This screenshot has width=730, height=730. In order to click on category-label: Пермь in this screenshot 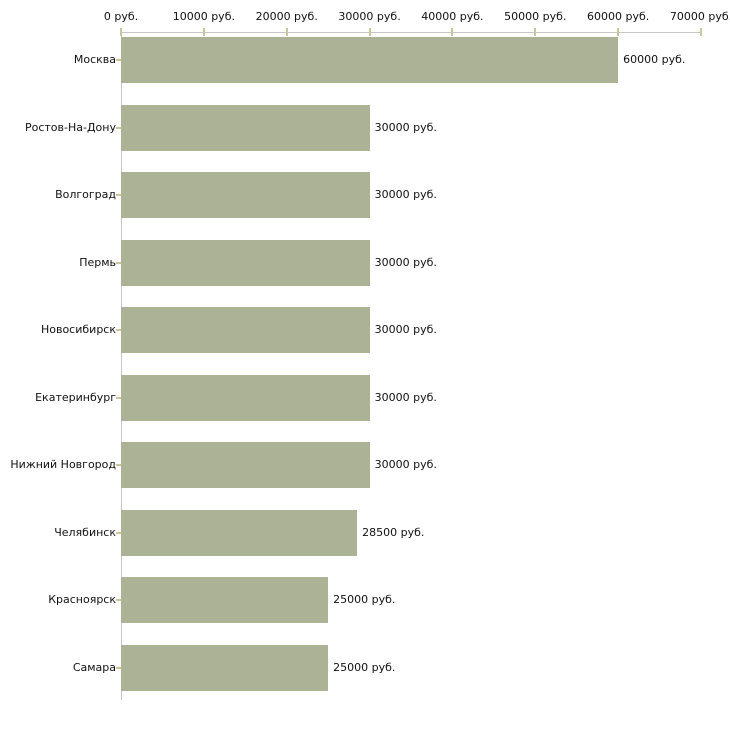, I will do `click(97, 262)`.